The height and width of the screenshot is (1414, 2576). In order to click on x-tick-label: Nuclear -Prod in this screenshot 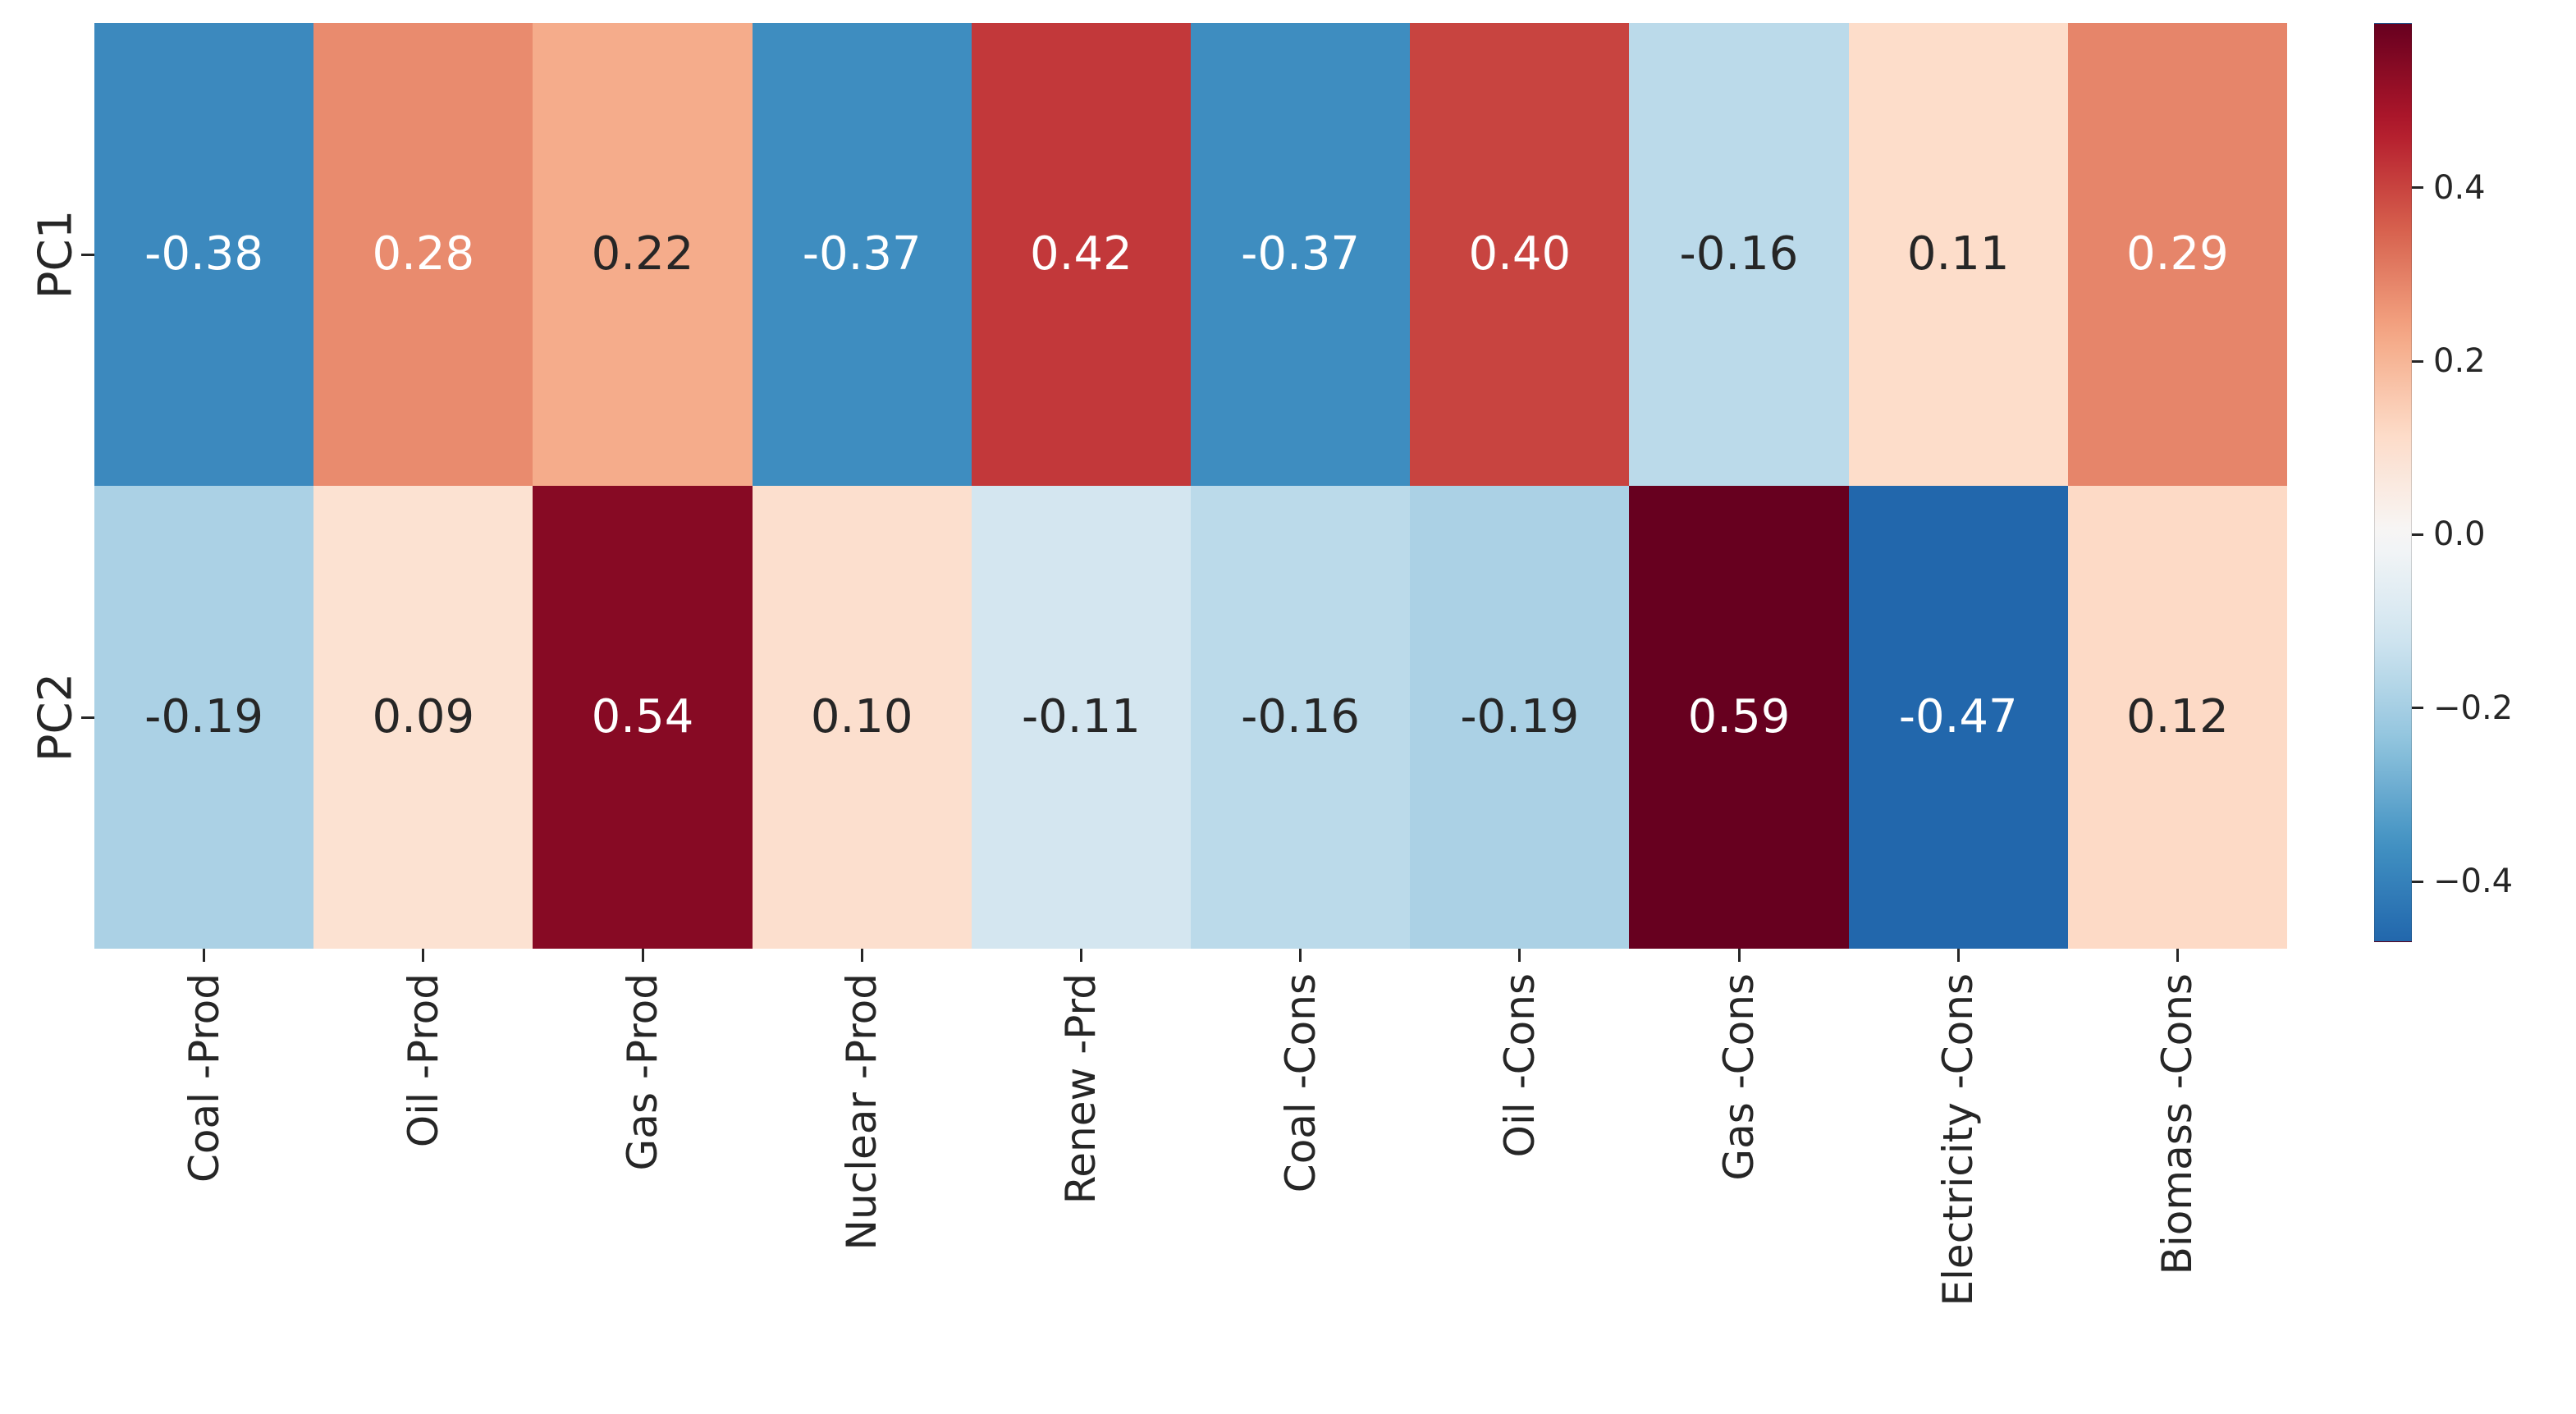, I will do `click(862, 1112)`.